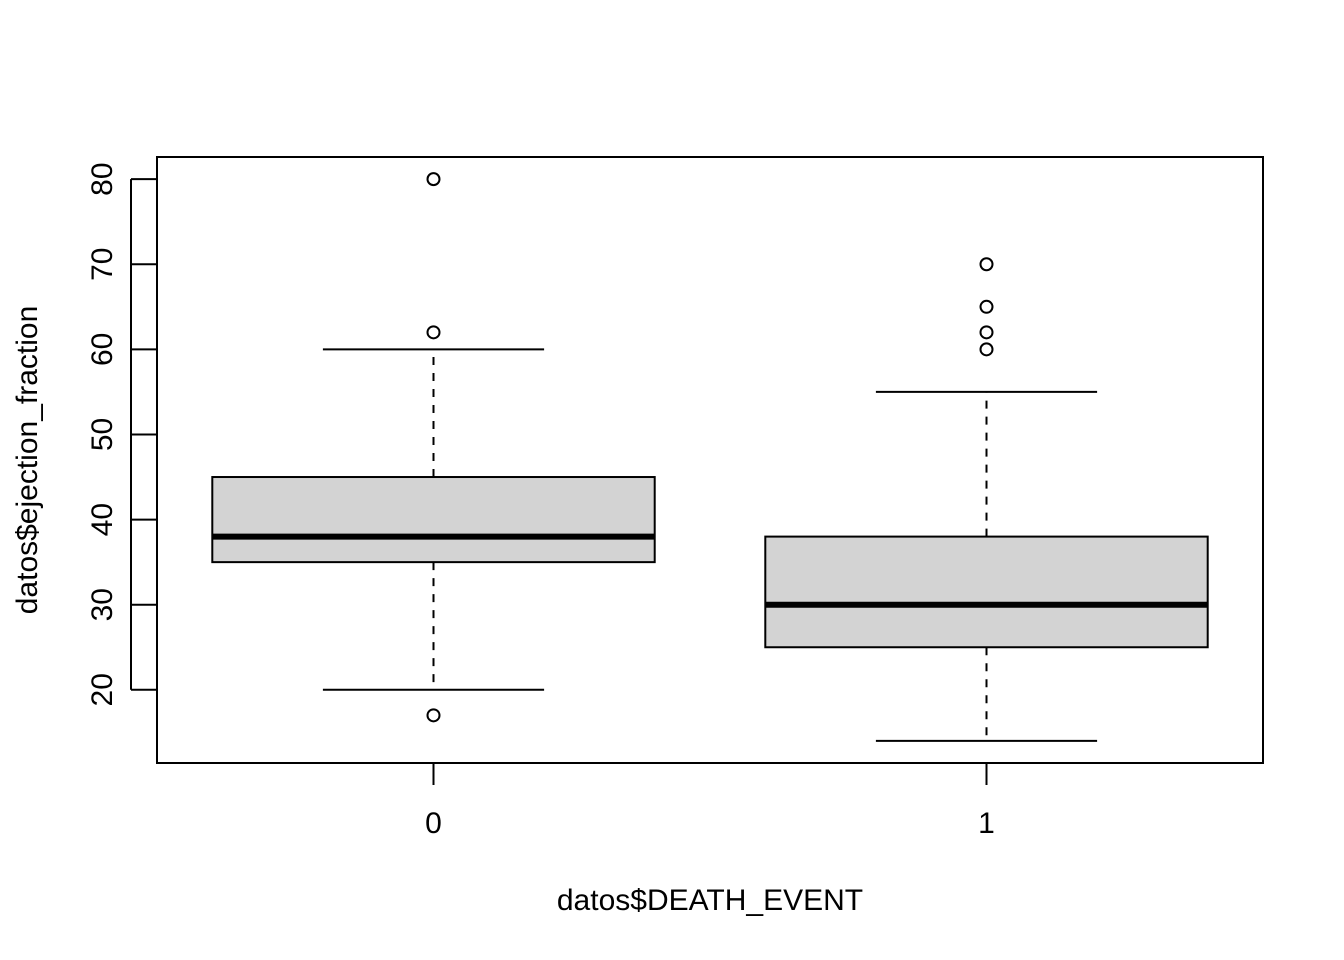  I want to click on y-tick-label: 50, so click(102, 434).